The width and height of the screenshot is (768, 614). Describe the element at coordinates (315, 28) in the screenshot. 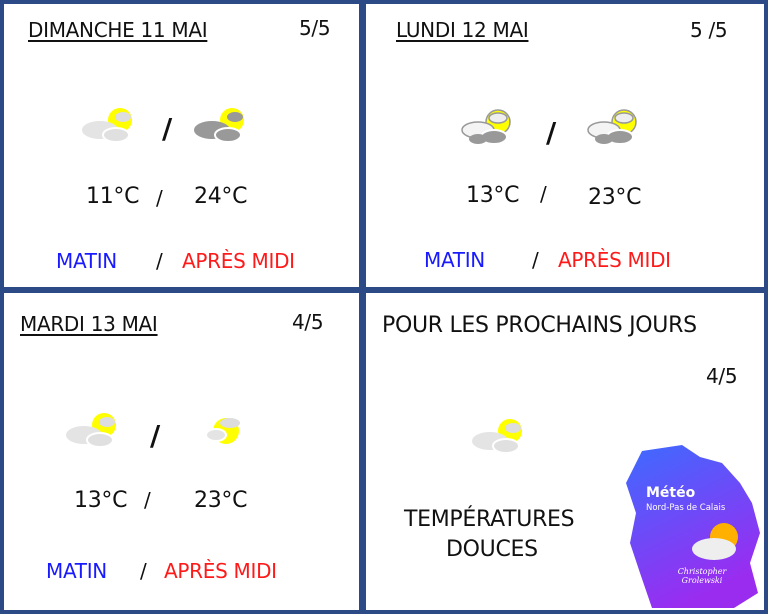

I see `day-rating: 5/5` at that location.